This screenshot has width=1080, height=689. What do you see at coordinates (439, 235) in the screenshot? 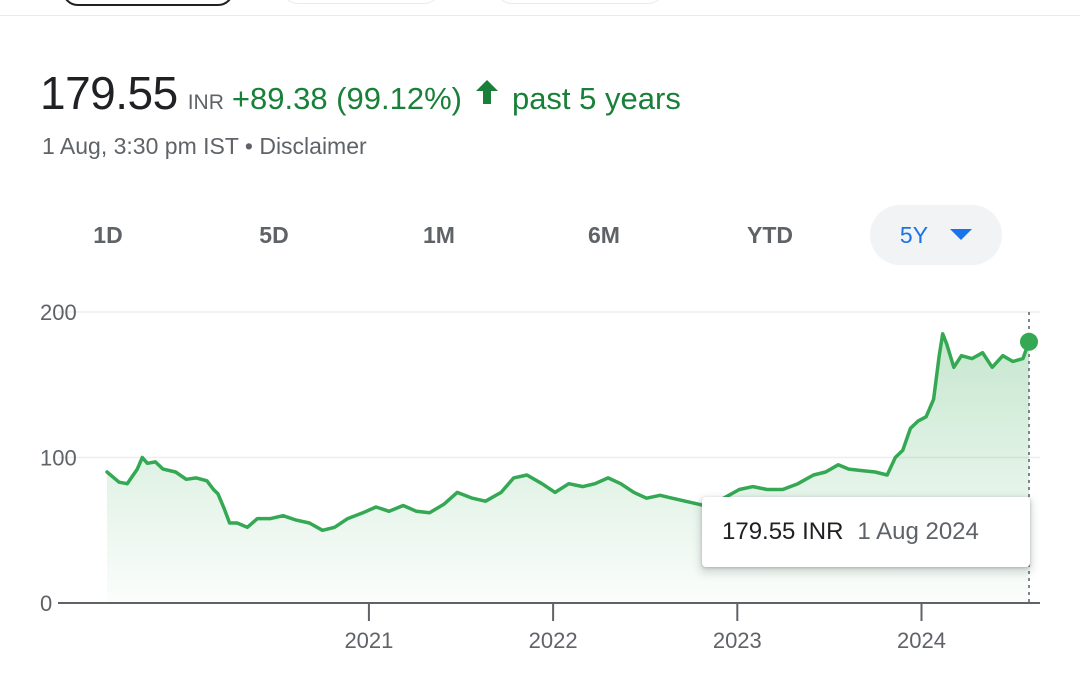
I see `tab-1m: 1M` at bounding box center [439, 235].